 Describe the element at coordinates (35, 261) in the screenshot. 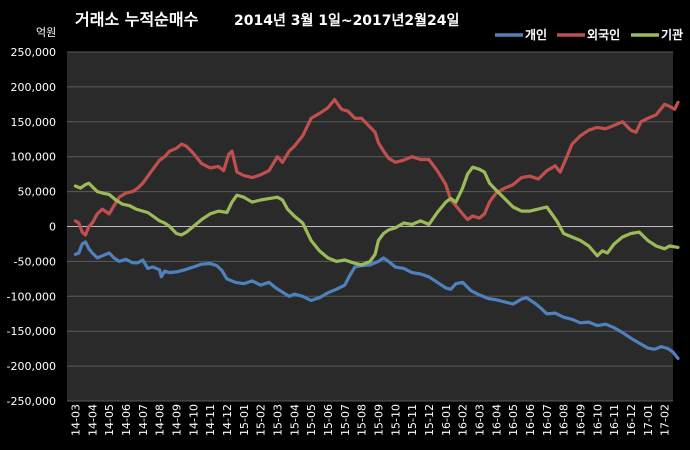

I see `y-tick-label: -50,000` at that location.